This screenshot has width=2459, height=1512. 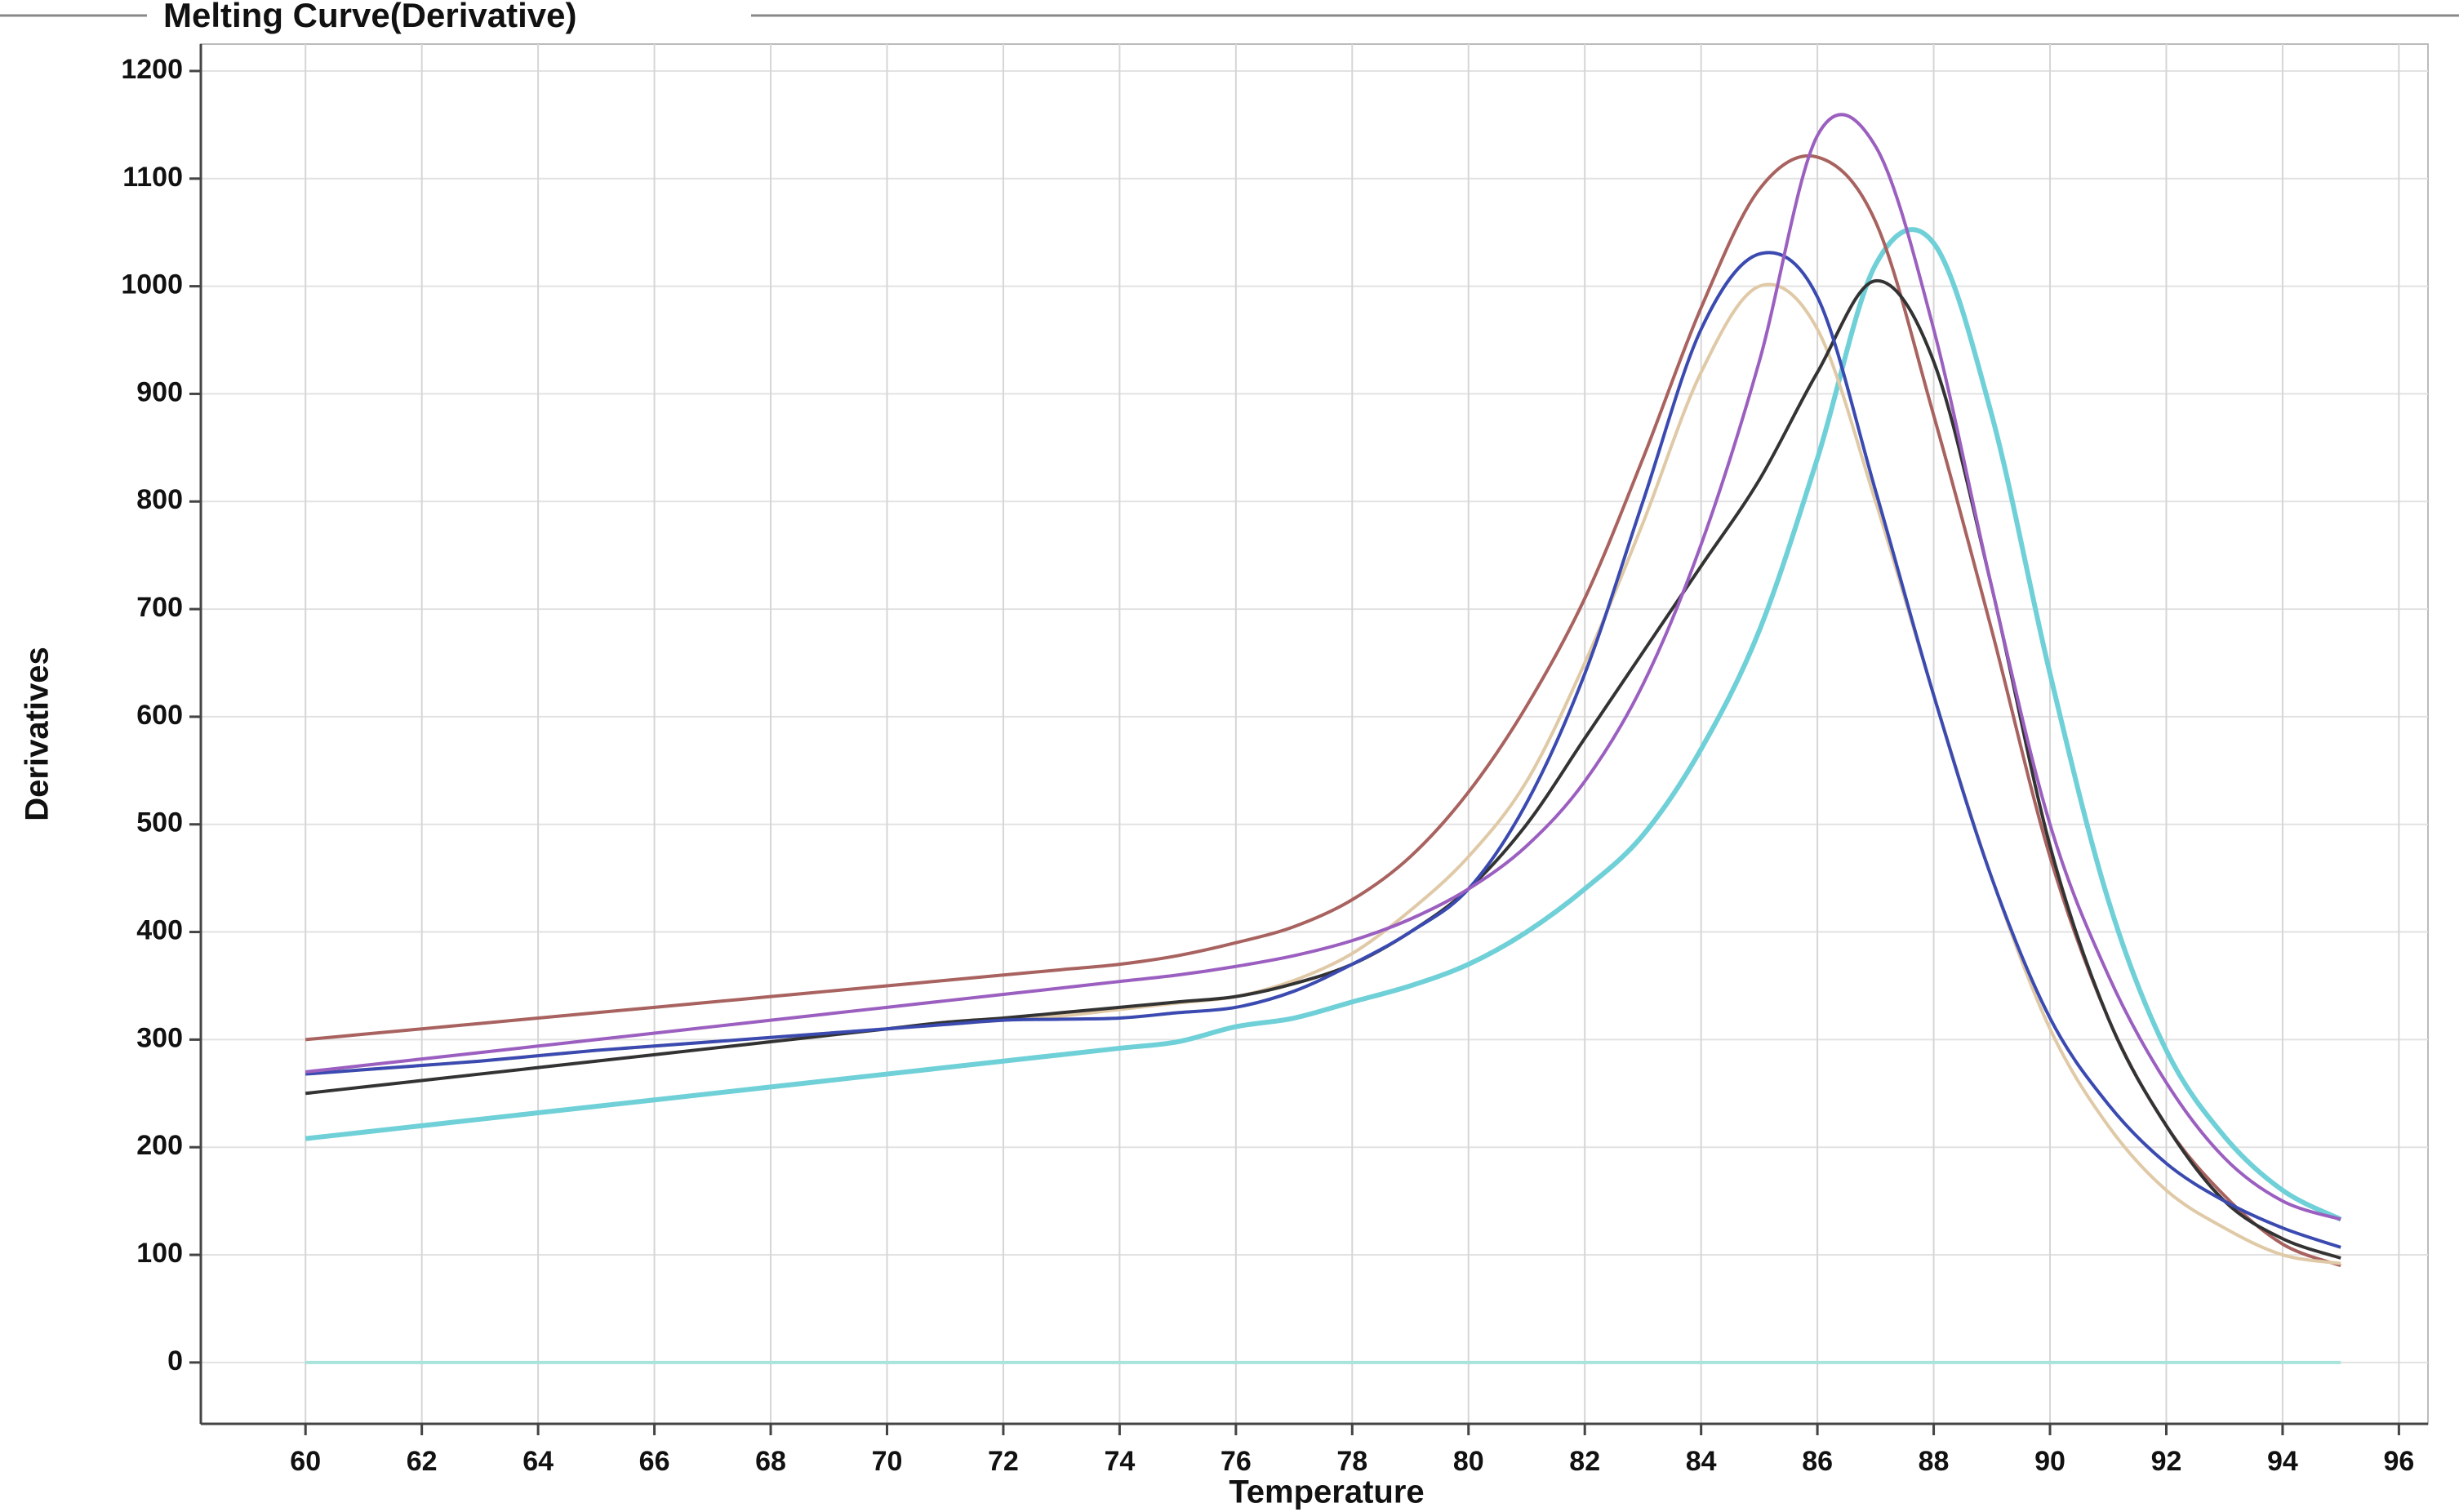 What do you see at coordinates (1585, 1461) in the screenshot?
I see `x-tick-label: 82` at bounding box center [1585, 1461].